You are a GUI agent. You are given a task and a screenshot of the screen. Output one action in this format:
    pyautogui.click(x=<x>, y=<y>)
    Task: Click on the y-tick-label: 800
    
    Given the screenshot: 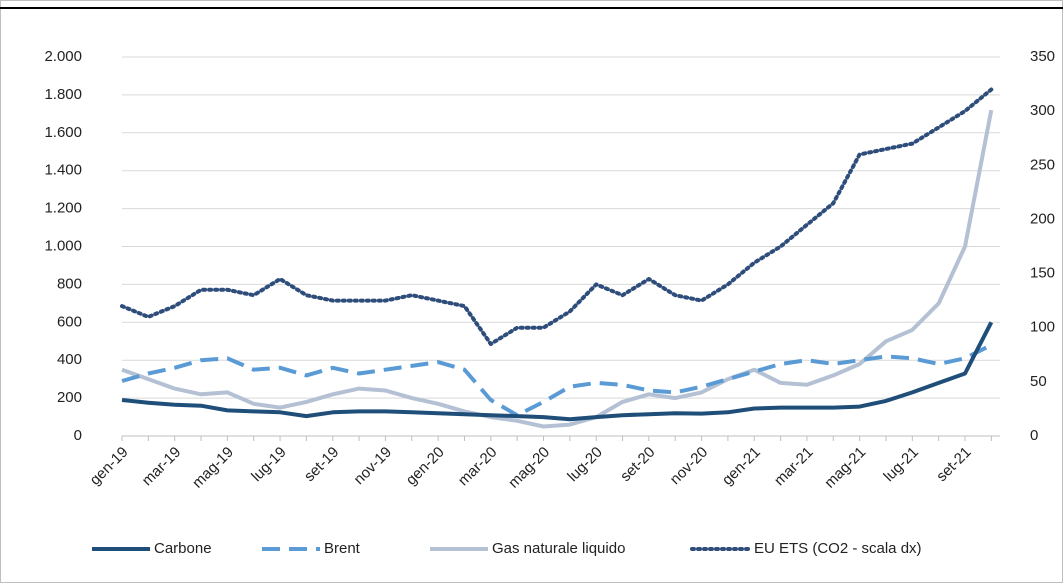 What is the action you would take?
    pyautogui.click(x=69, y=283)
    